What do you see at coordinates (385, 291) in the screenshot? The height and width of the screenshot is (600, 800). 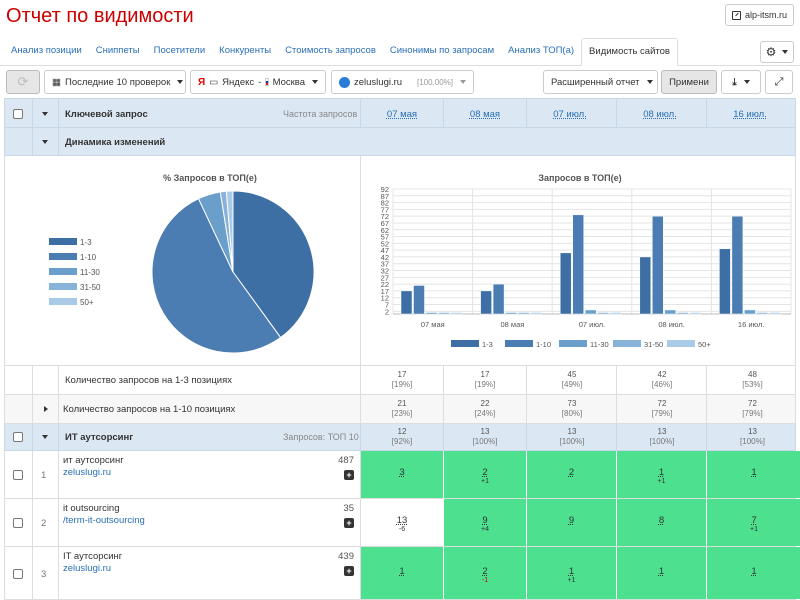 I see `y-tick-label: 17` at bounding box center [385, 291].